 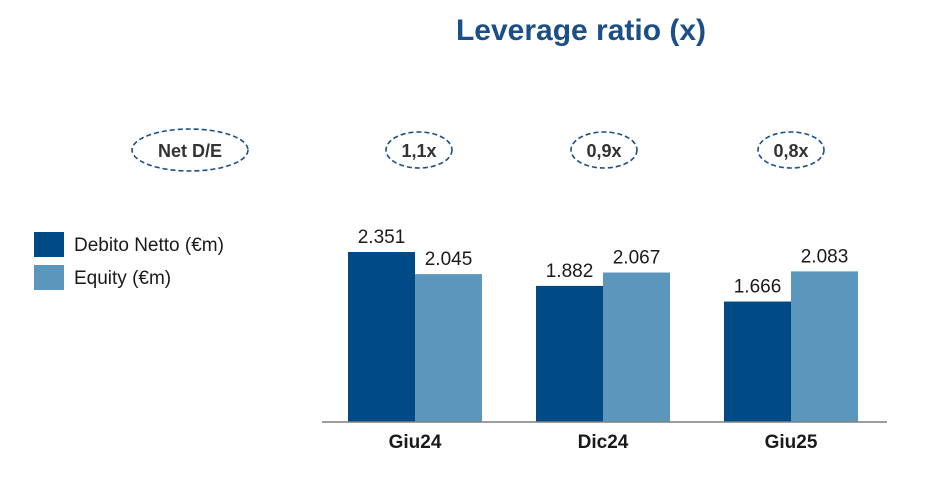 I want to click on ratio-ellipse-giu25, so click(x=791, y=150).